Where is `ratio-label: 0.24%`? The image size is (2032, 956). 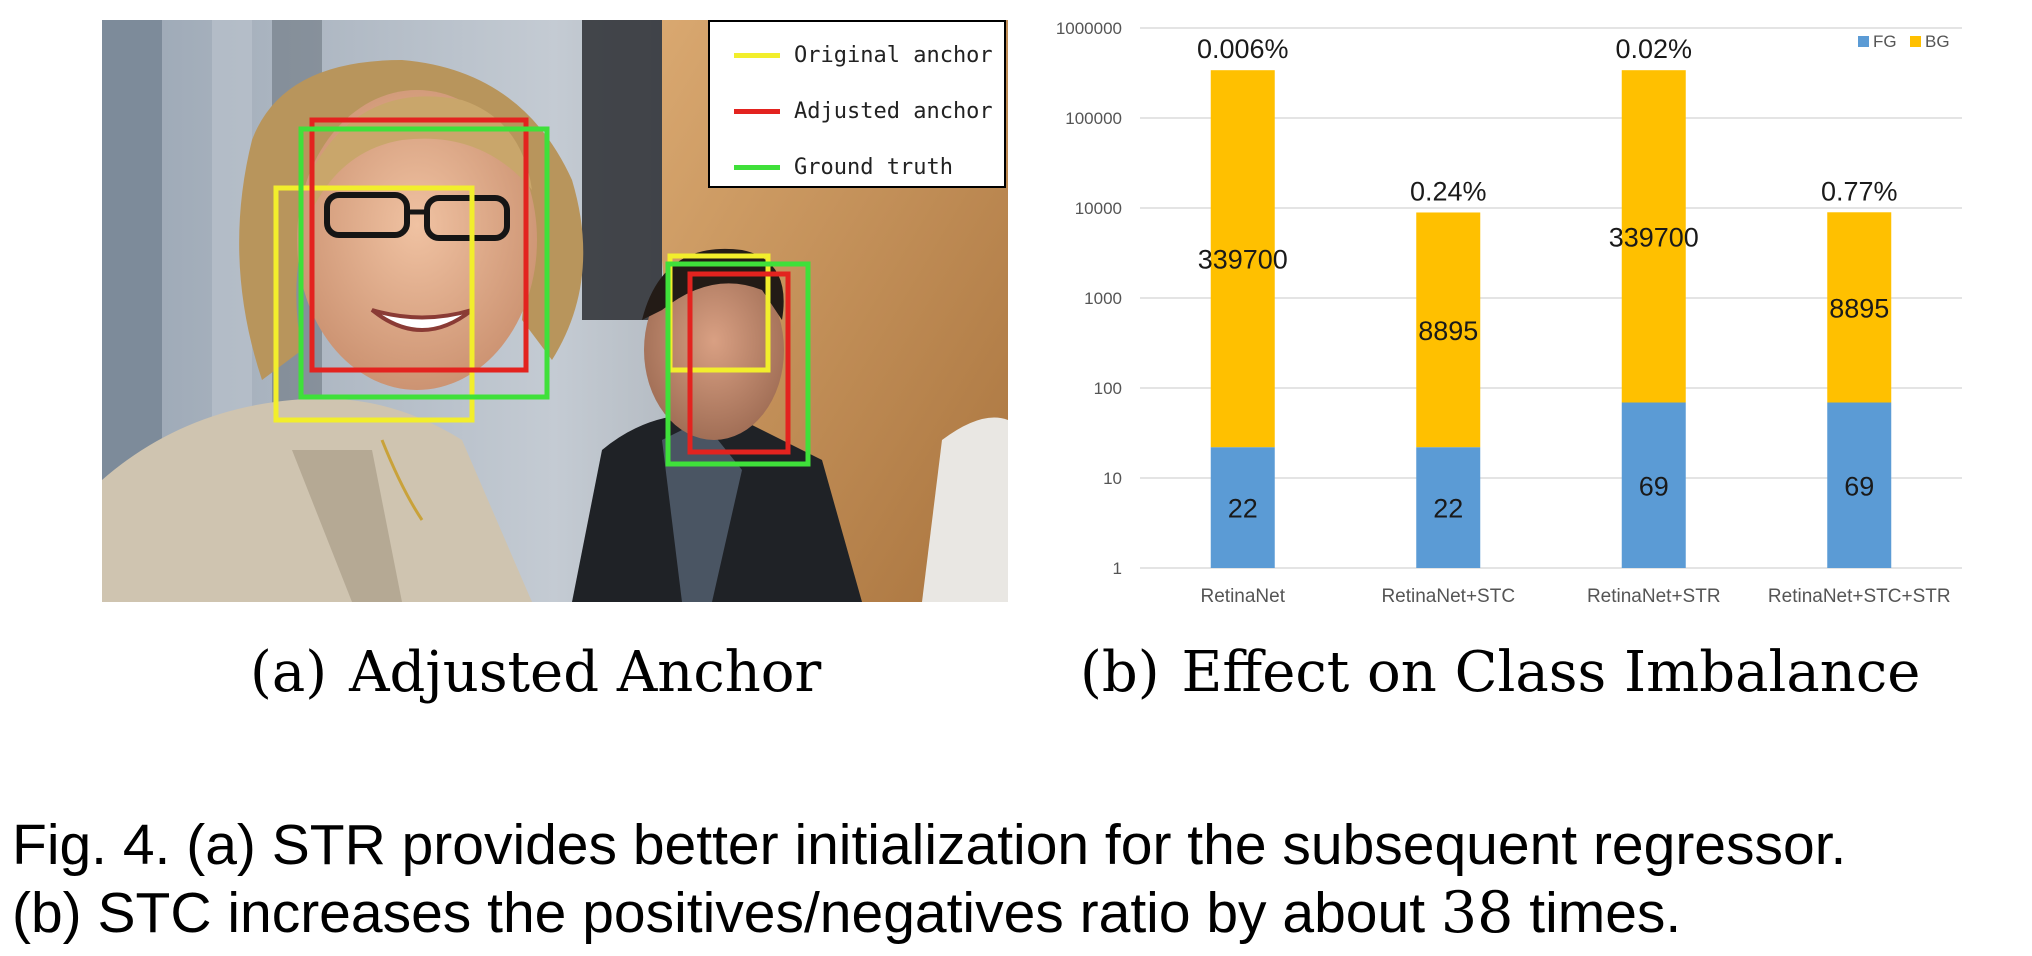 ratio-label: 0.24% is located at coordinates (1448, 191).